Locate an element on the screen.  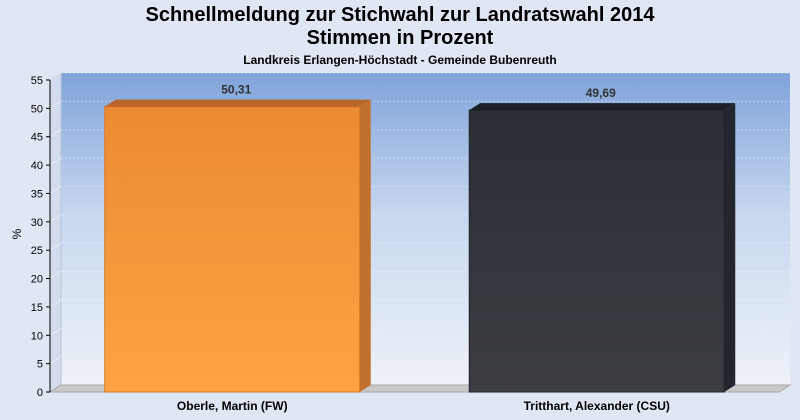
y-tick-label: 25 is located at coordinates (37, 251).